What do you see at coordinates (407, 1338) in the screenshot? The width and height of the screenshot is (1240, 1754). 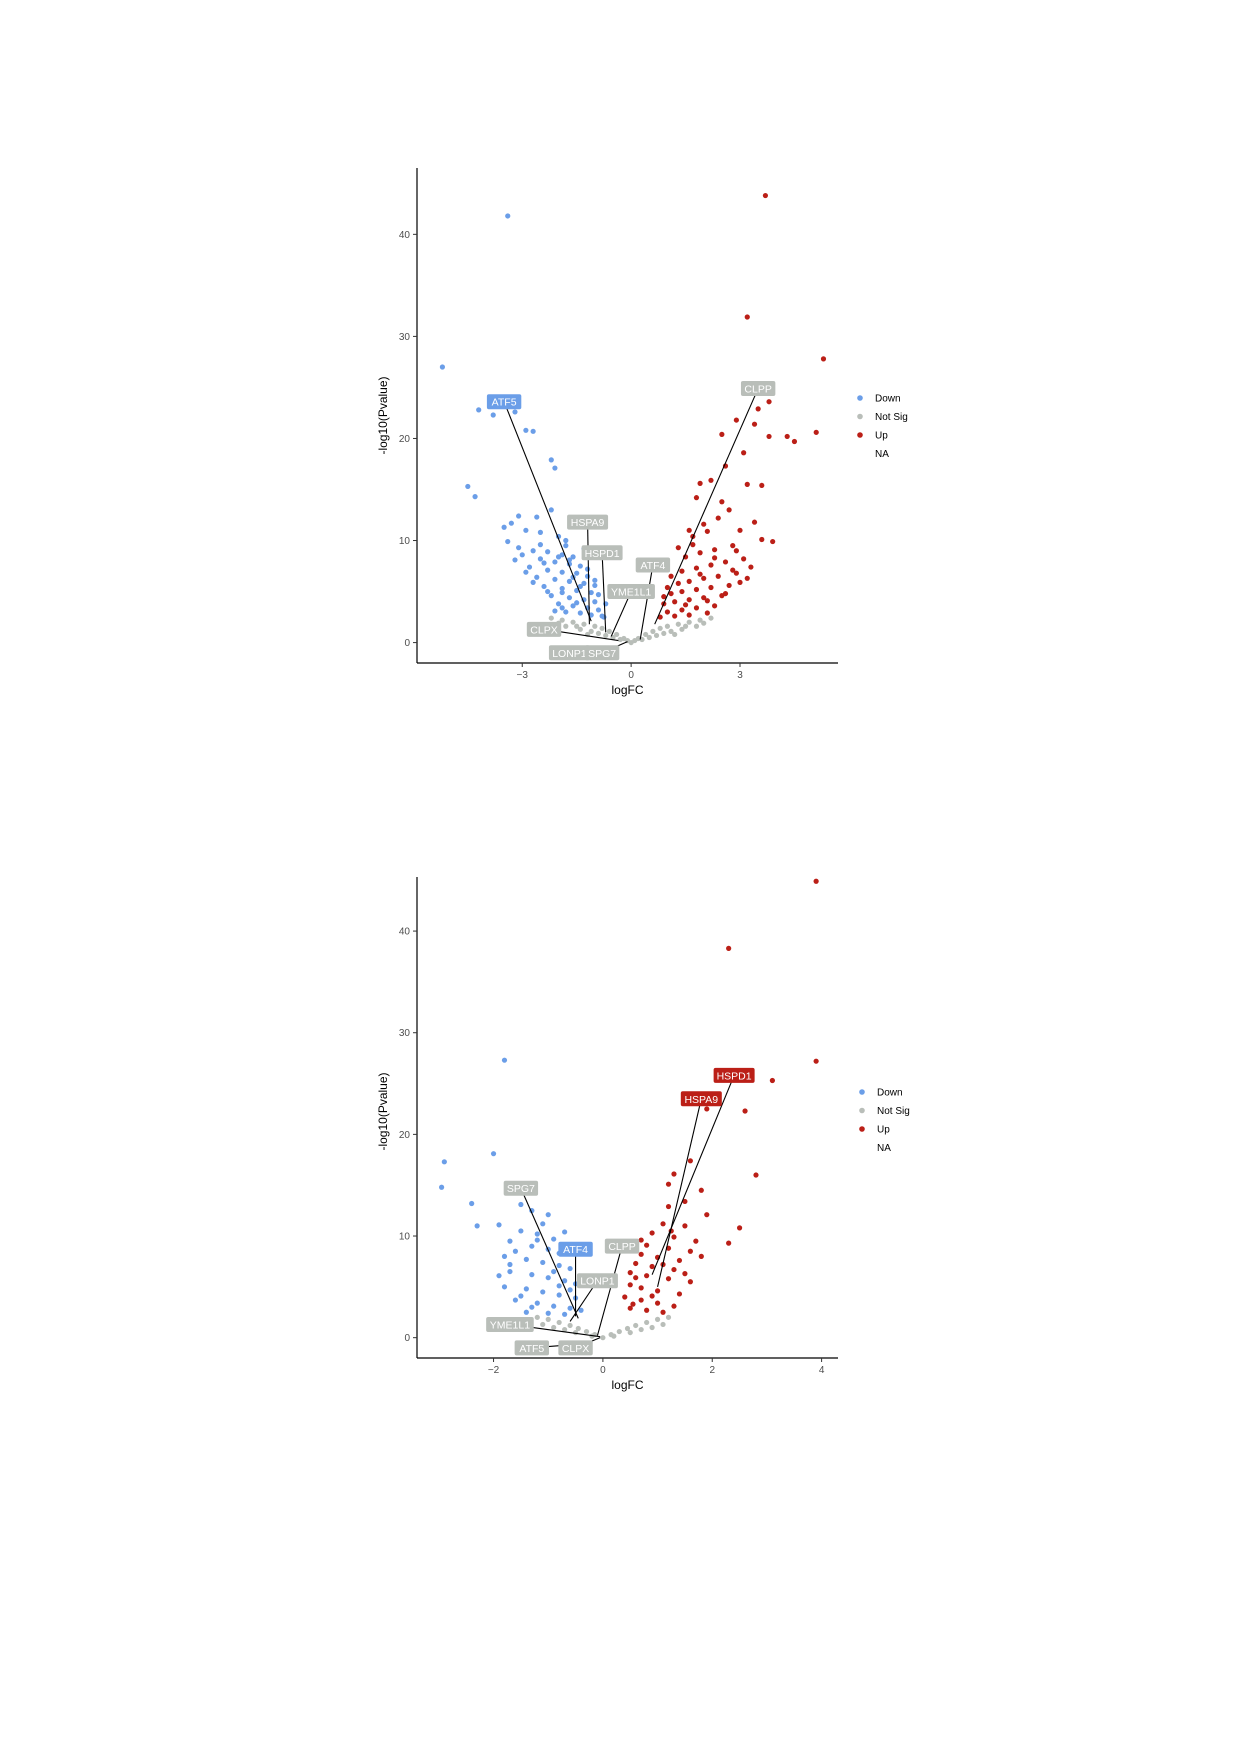 I see `plot-2-y-tick-label: 0` at bounding box center [407, 1338].